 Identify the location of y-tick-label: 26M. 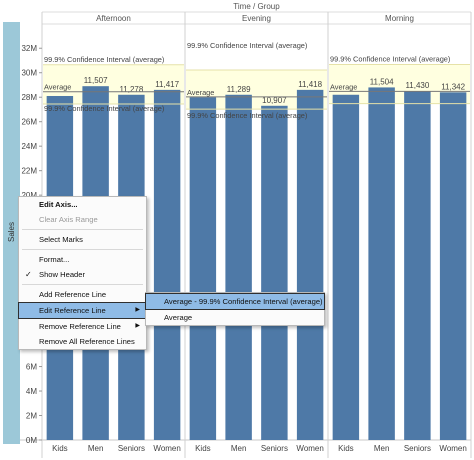
(29, 122).